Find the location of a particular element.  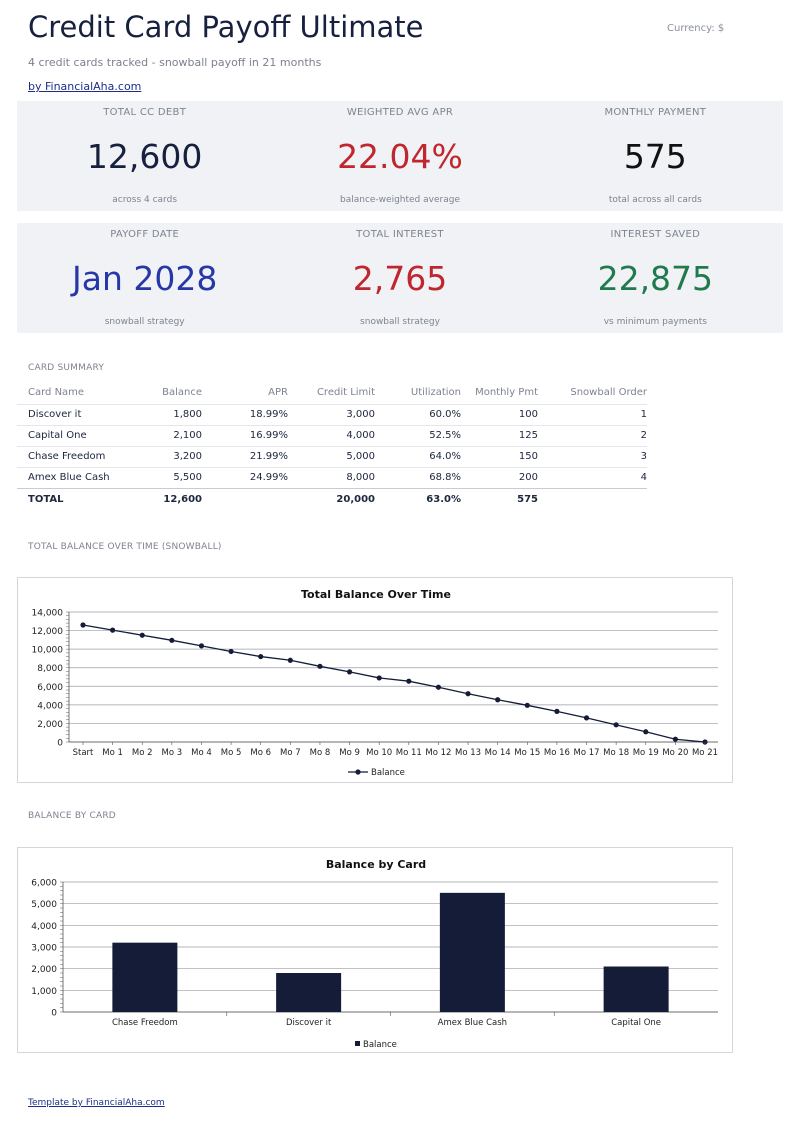

column-header: APR is located at coordinates (278, 393).